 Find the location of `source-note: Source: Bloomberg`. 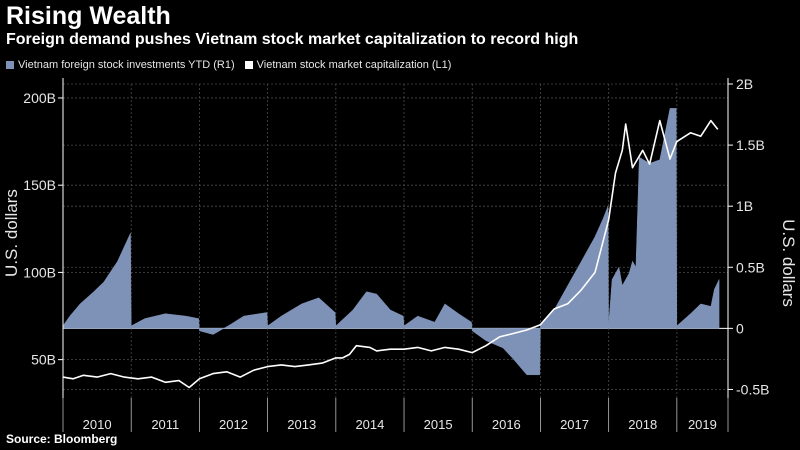

source-note: Source: Bloomberg is located at coordinates (62, 439).